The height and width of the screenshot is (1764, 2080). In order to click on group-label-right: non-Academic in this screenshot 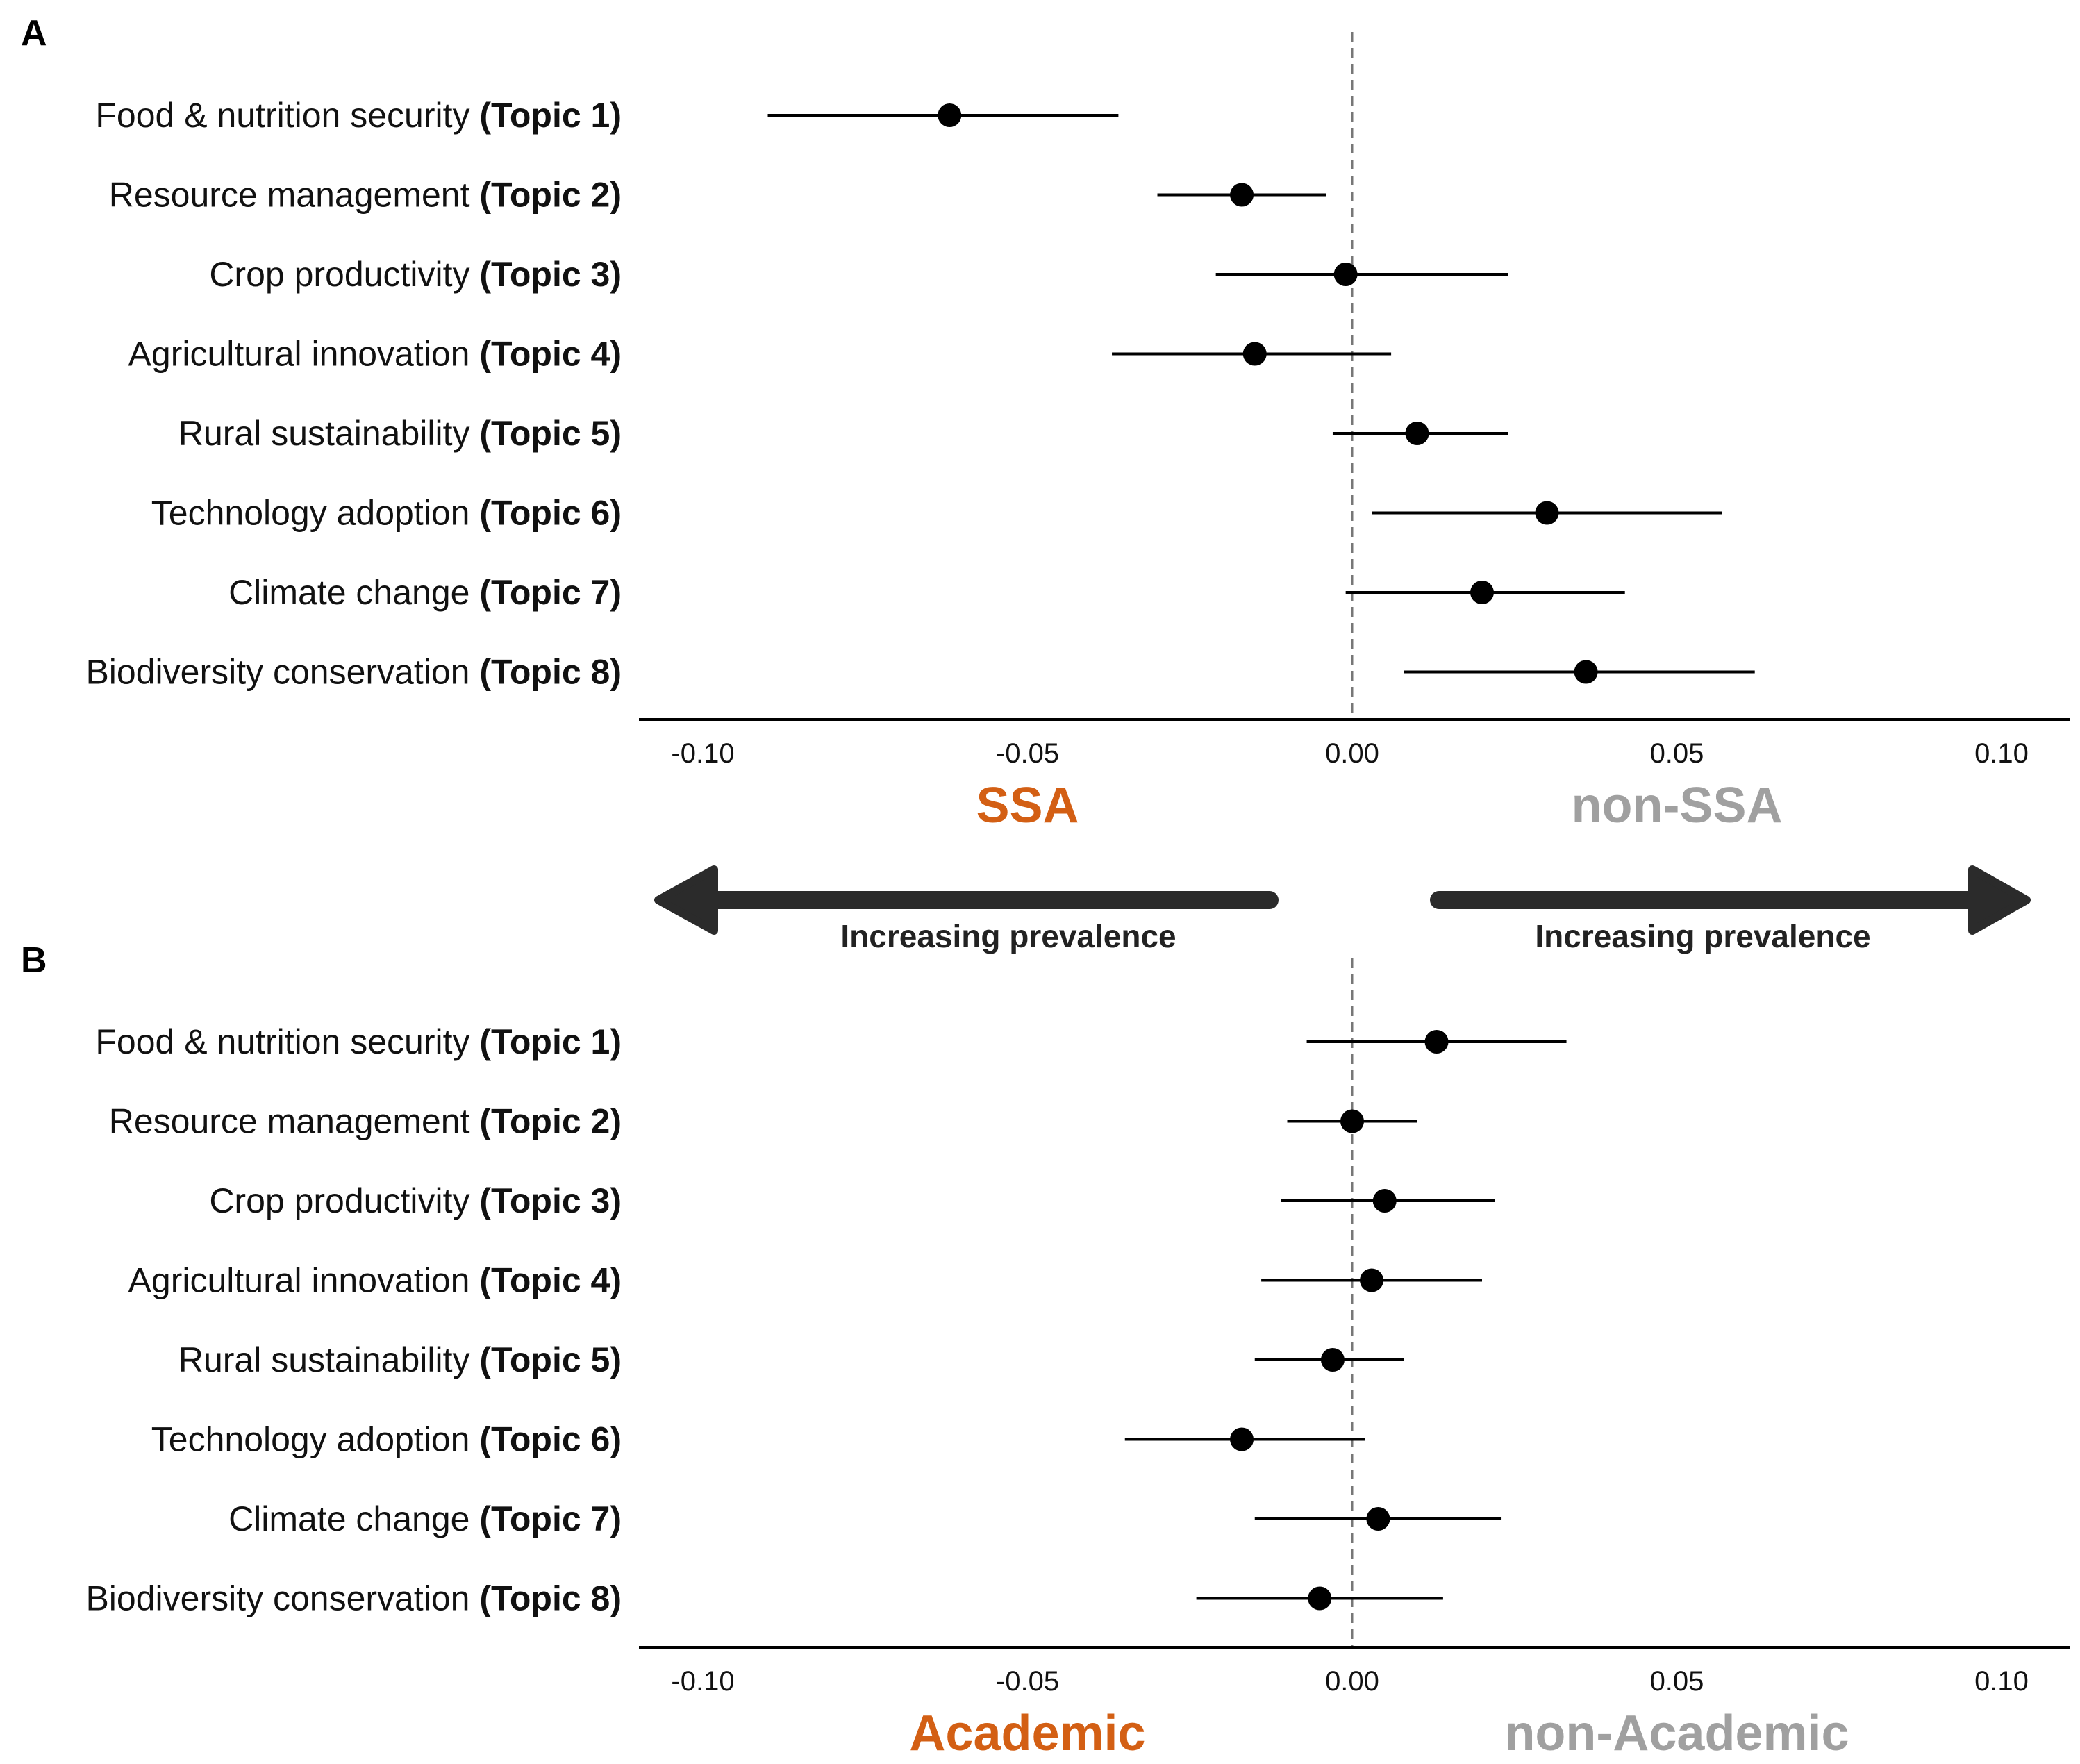, I will do `click(1677, 1733)`.